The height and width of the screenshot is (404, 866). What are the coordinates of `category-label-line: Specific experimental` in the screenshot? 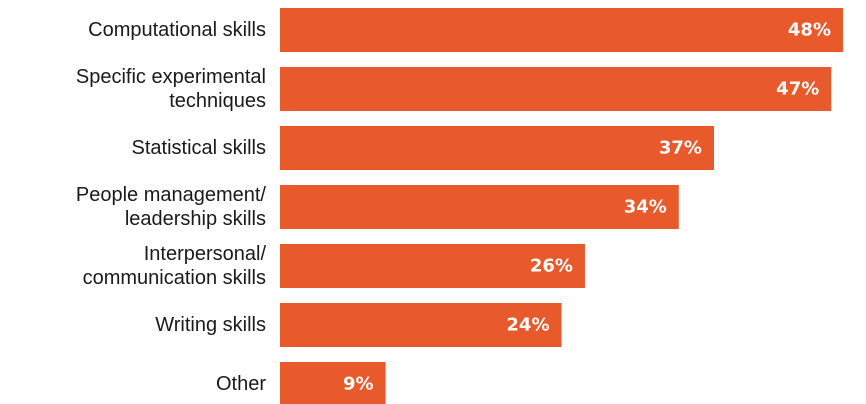 It's located at (171, 77).